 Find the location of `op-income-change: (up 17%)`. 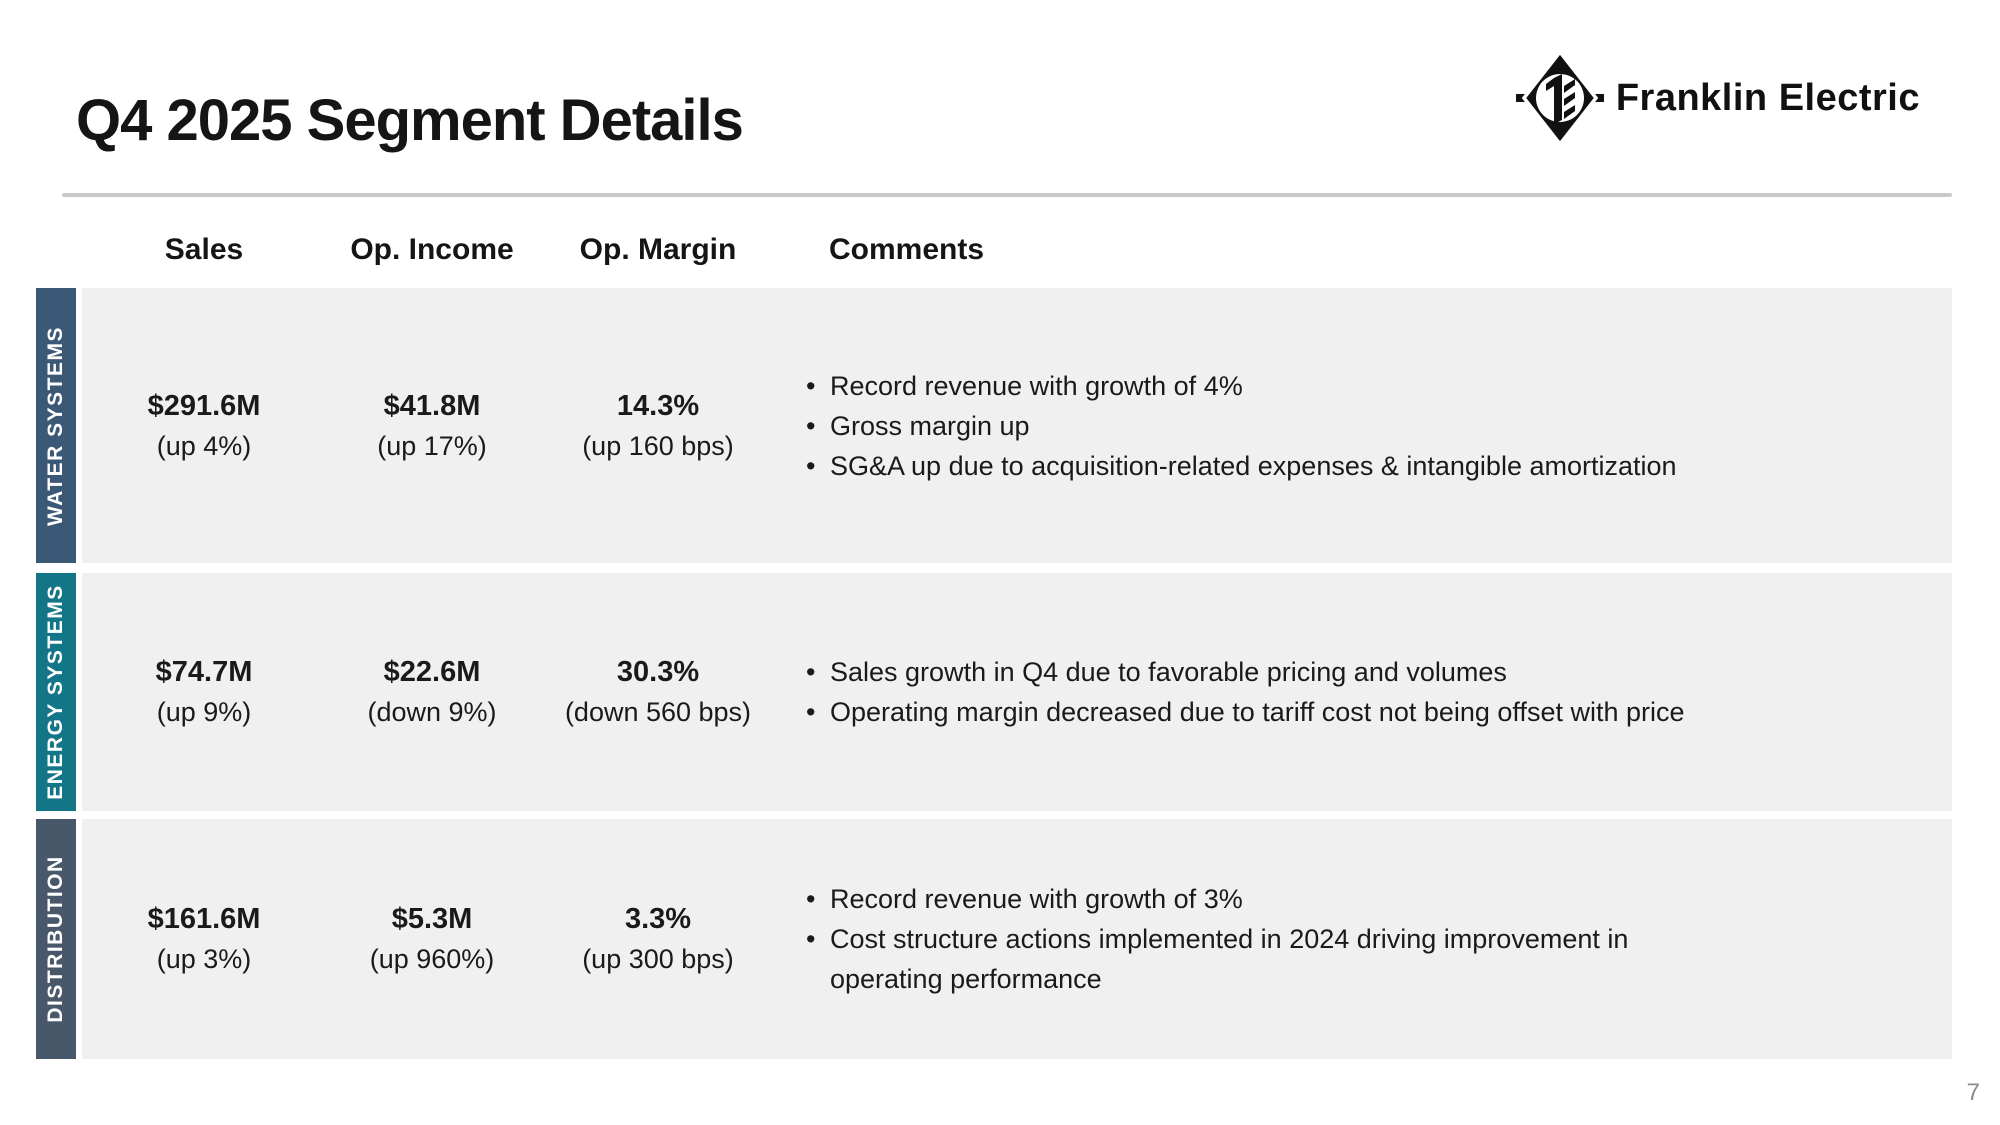

op-income-change: (up 17%) is located at coordinates (432, 445).